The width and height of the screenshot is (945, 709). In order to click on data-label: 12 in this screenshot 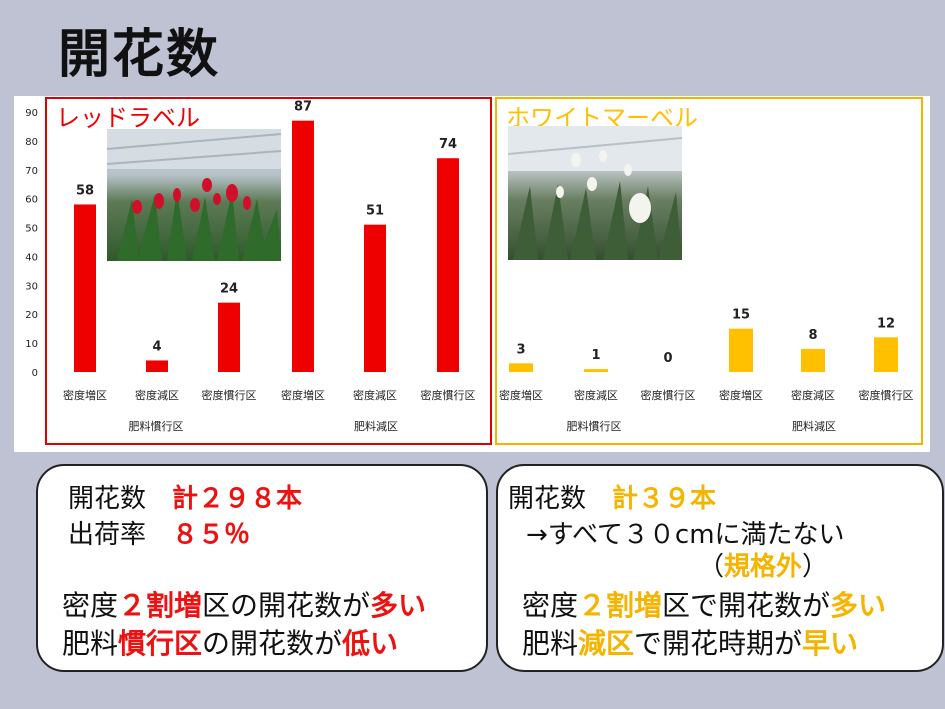, I will do `click(886, 323)`.